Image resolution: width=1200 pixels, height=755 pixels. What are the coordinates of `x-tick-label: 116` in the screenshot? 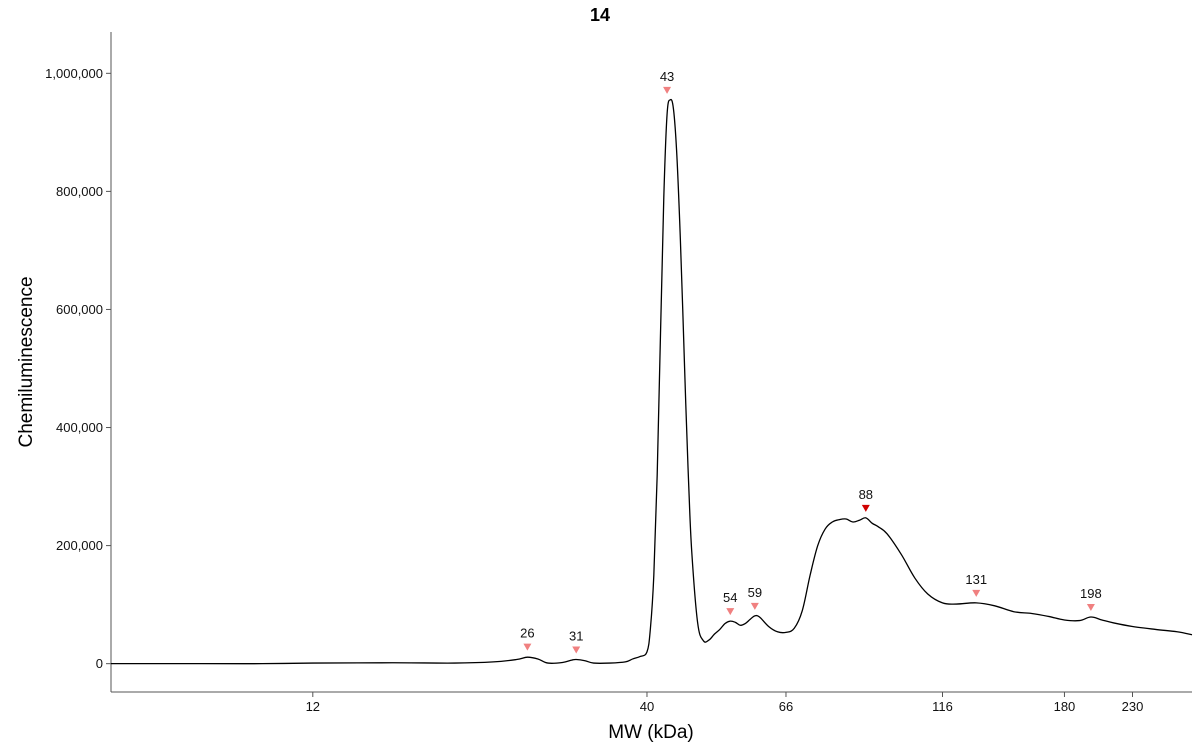 It's located at (942, 706).